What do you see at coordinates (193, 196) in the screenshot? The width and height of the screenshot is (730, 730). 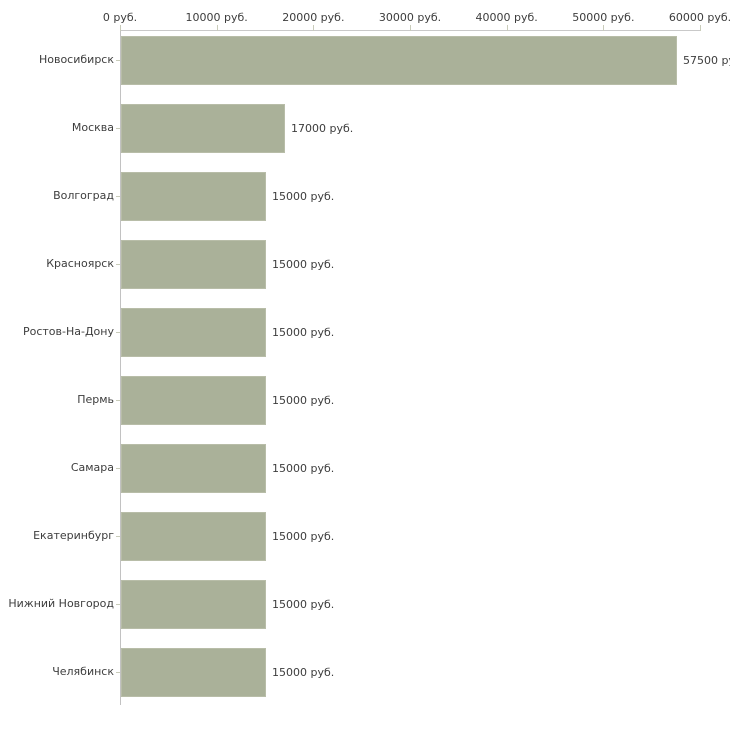 I see `bar-Волгоград` at bounding box center [193, 196].